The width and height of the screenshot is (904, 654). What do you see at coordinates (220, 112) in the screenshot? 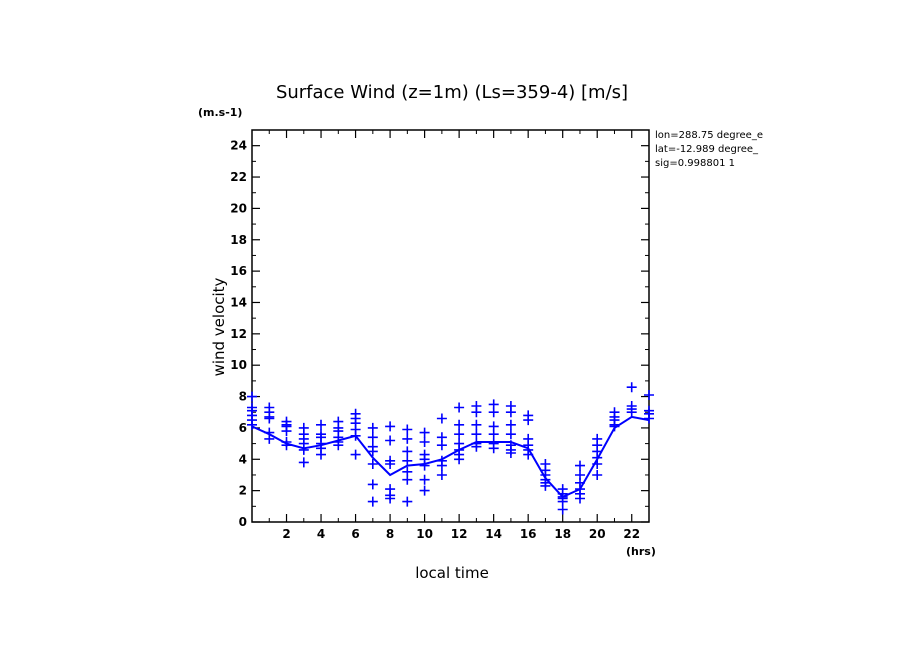
I see `y-unit-label: (m.s-1)` at bounding box center [220, 112].